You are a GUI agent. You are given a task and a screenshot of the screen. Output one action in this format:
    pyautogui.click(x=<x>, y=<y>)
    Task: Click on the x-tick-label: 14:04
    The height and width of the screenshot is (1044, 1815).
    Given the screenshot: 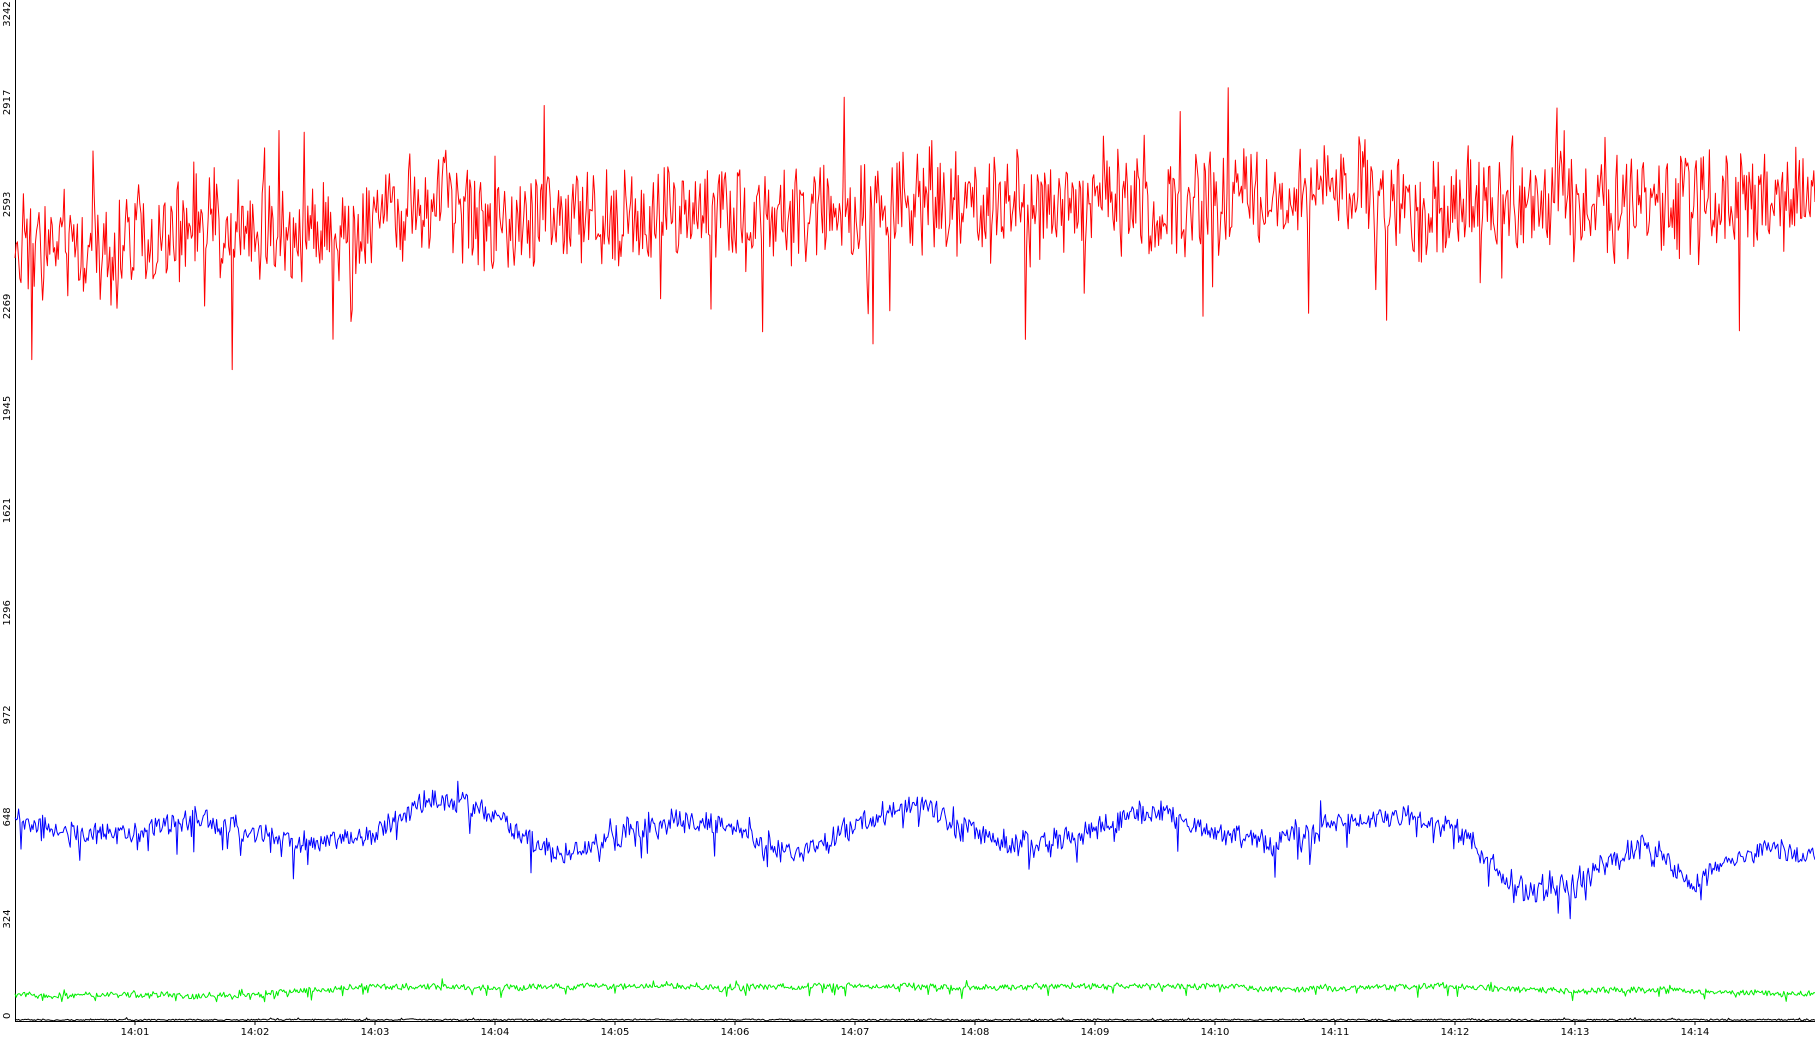 What is the action you would take?
    pyautogui.click(x=495, y=1032)
    